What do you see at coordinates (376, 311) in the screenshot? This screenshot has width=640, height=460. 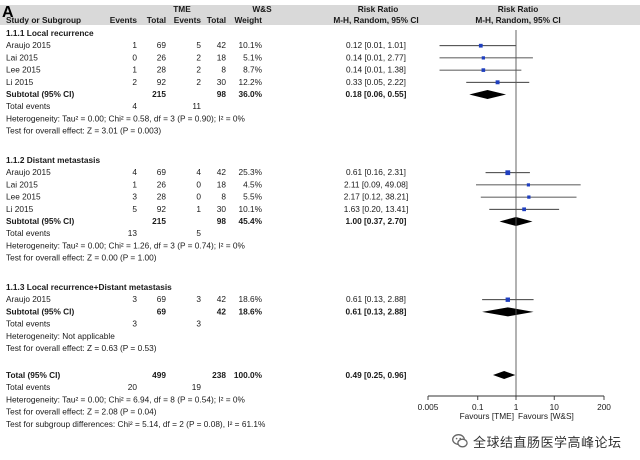 I see `subtotal-ci: 0.61 [0.13, 2.88]` at bounding box center [376, 311].